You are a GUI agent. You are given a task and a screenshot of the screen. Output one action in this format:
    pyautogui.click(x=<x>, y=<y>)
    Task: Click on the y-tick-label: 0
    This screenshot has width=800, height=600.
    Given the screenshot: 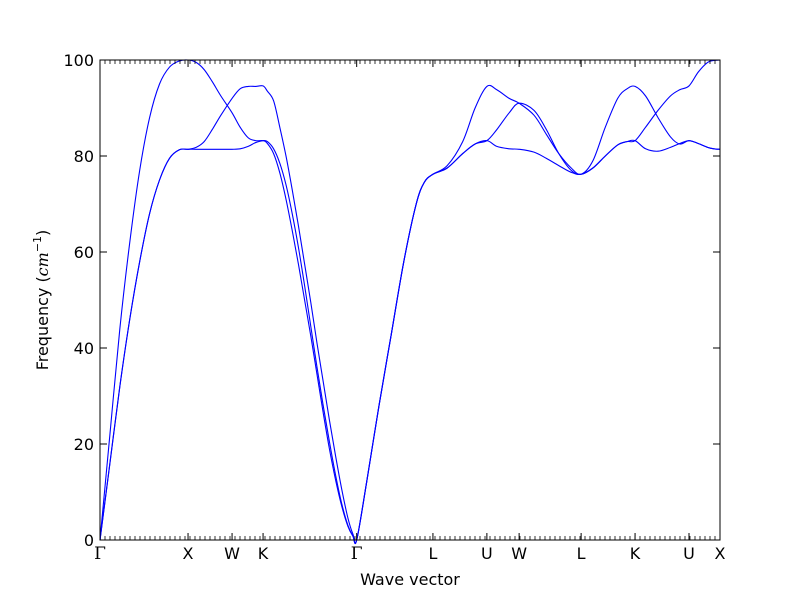 What is the action you would take?
    pyautogui.click(x=89, y=540)
    